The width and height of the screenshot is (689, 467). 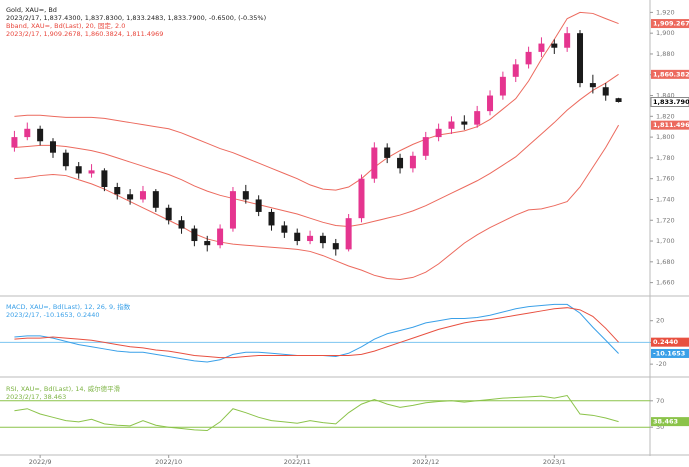 What do you see at coordinates (665, 220) in the screenshot?
I see `y-tick-label: 1,720` at bounding box center [665, 220].